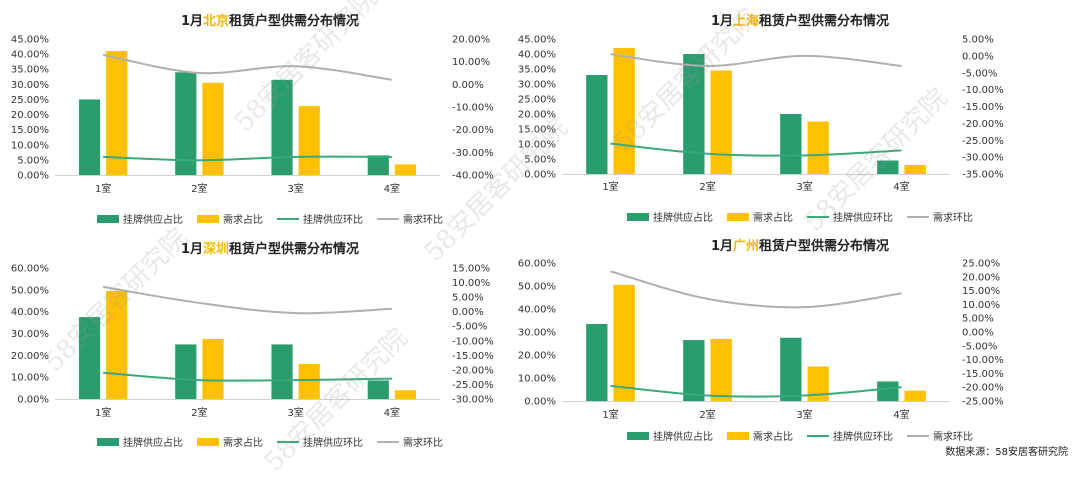 Image resolution: width=1080 pixels, height=478 pixels. Describe the element at coordinates (216, 21) in the screenshot. I see `title-city: 北京` at that location.